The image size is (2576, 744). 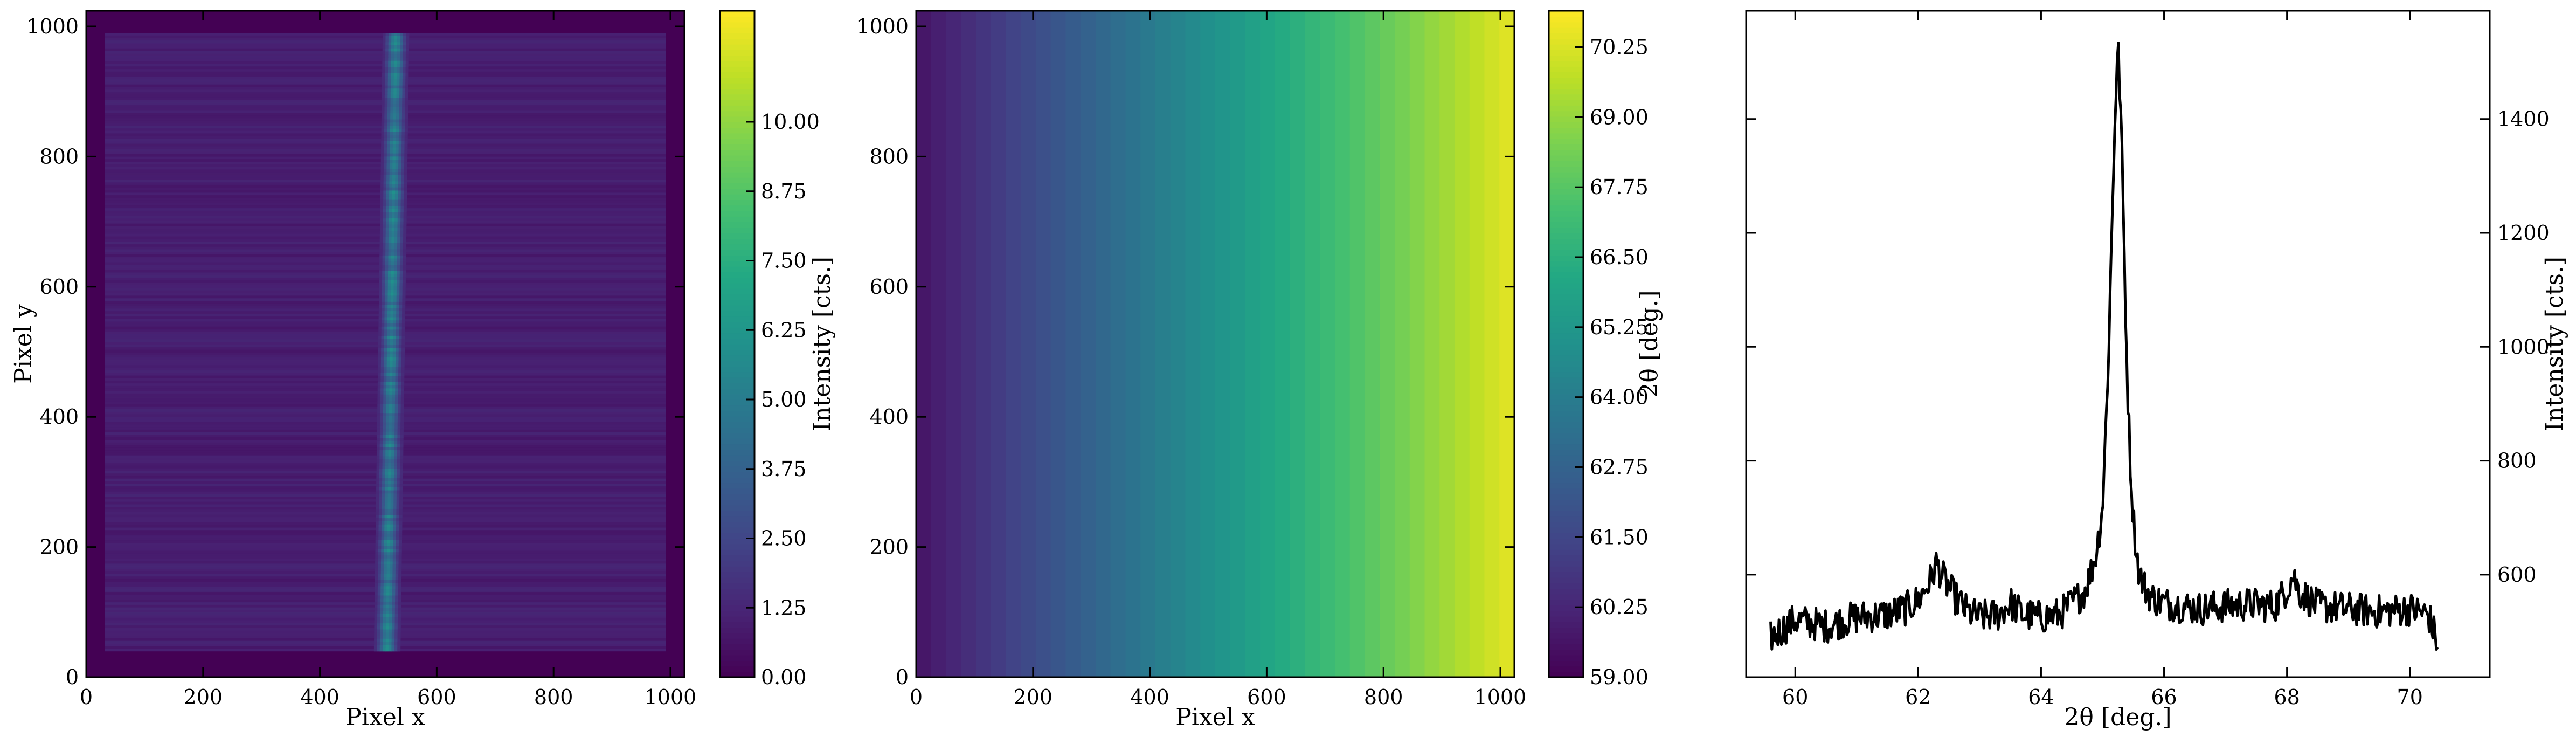 I want to click on cb2-tick-label: 64.00, so click(x=1619, y=397).